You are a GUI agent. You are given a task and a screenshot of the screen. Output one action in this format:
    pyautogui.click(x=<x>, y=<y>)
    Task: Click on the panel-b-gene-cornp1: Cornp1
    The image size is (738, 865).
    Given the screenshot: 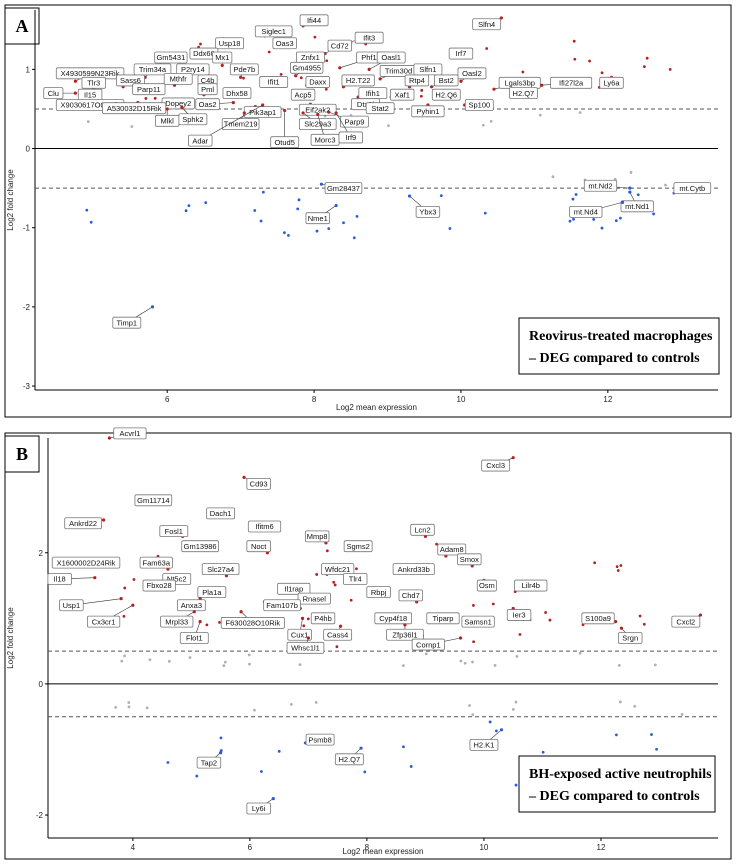 What is the action you would take?
    pyautogui.click(x=437, y=643)
    